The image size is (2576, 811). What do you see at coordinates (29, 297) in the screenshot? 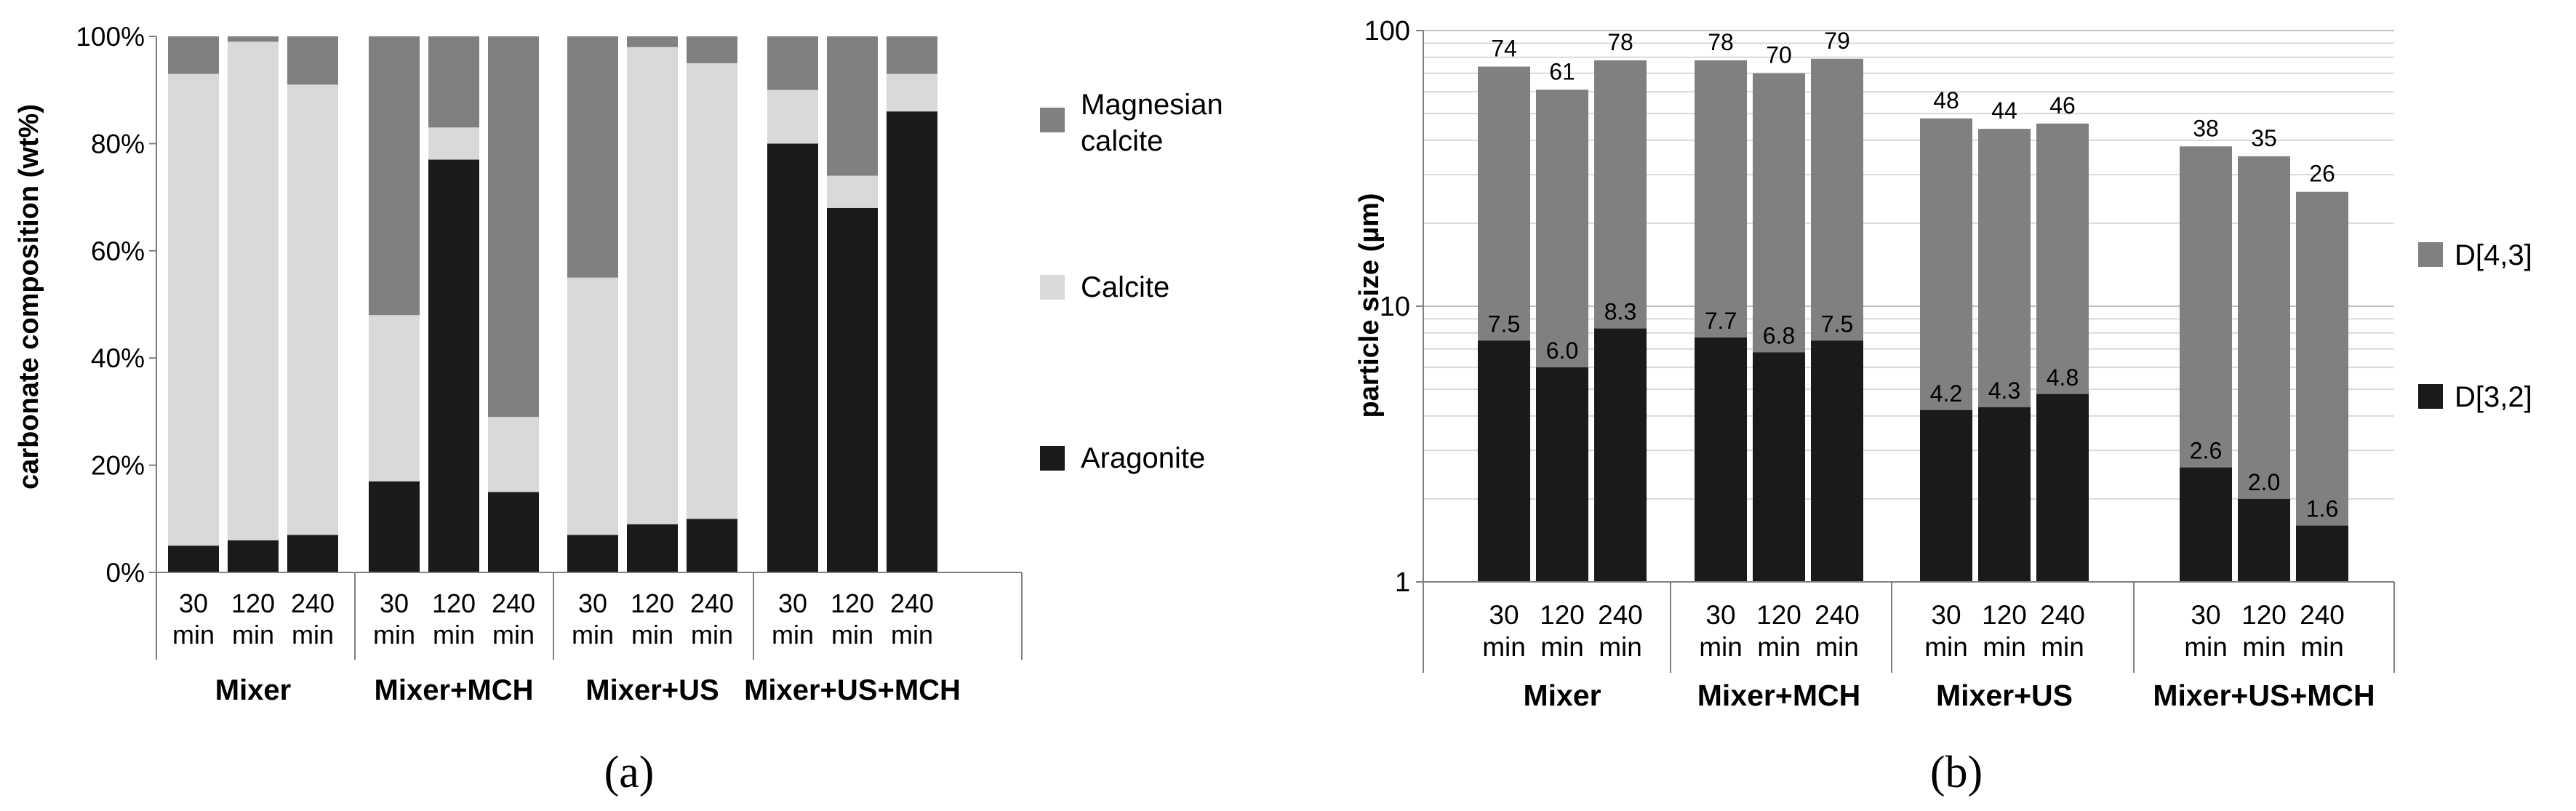
I see `y-axis-label-a: carbonate composition (wt%)` at bounding box center [29, 297].